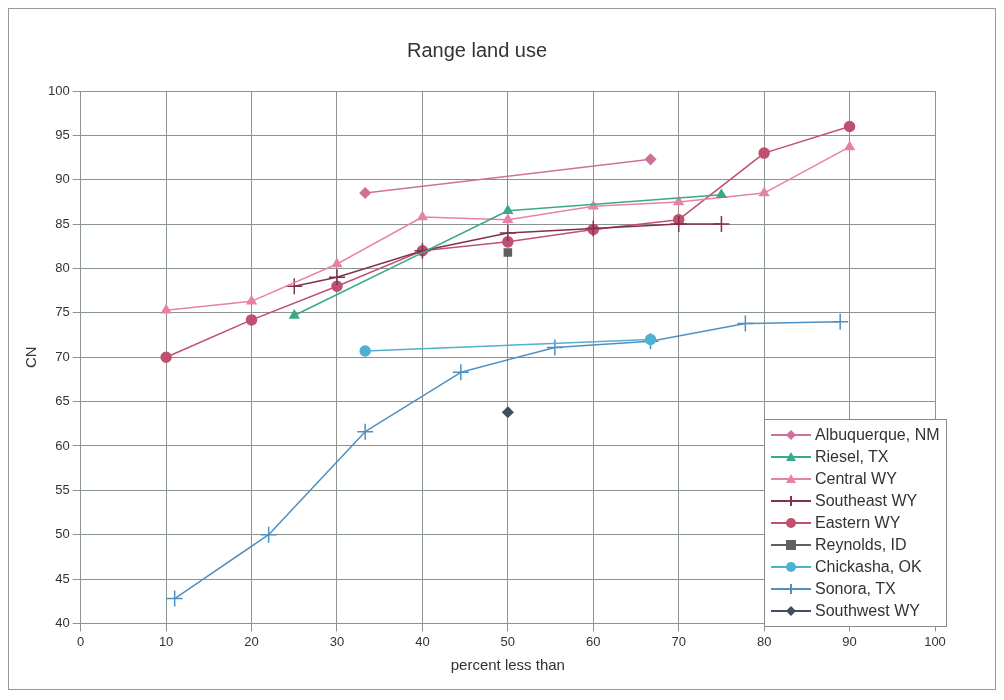 The image size is (1004, 700). Describe the element at coordinates (593, 641) in the screenshot. I see `x-tick-label: 60` at that location.